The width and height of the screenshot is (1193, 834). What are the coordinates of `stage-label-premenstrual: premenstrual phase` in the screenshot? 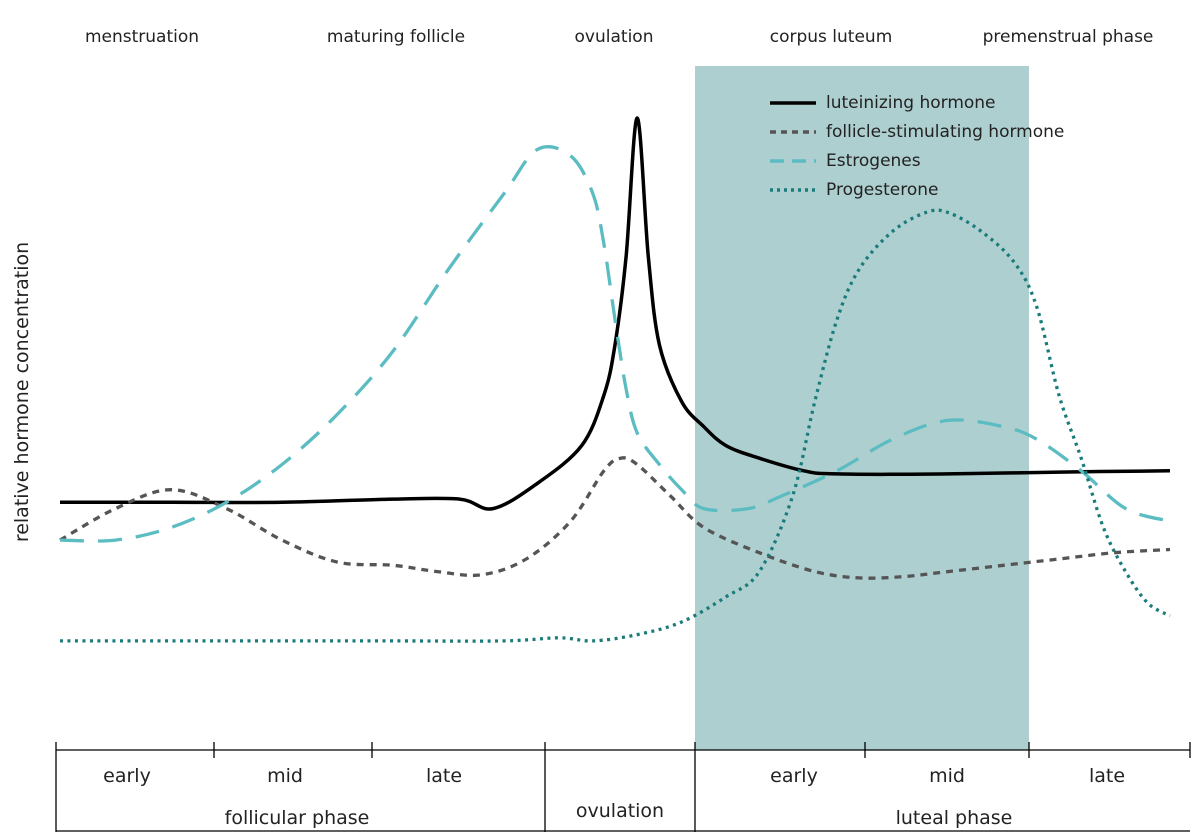 It's located at (1068, 37).